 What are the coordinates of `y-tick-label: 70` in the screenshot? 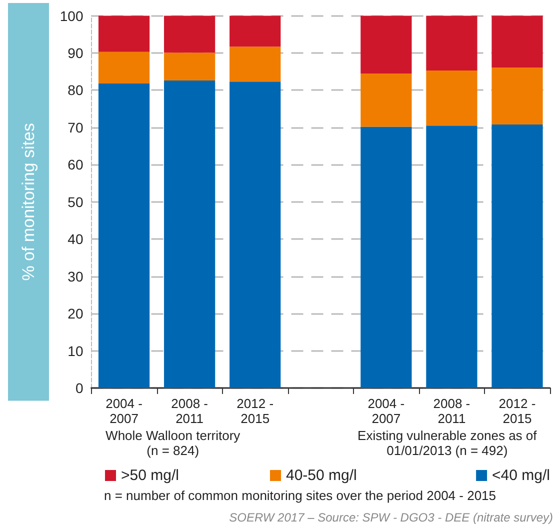 It's located at (76, 127).